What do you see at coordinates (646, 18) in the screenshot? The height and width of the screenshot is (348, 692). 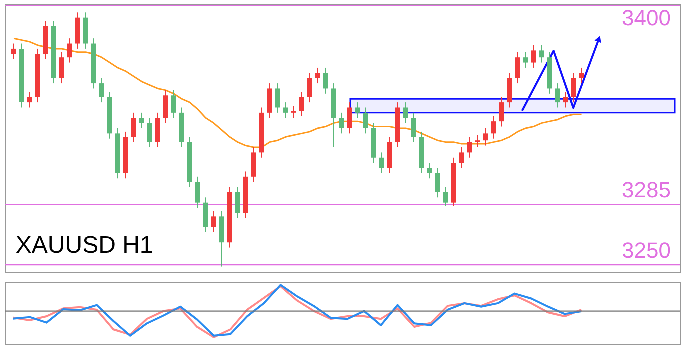 I see `ref-line-label: 3400` at bounding box center [646, 18].